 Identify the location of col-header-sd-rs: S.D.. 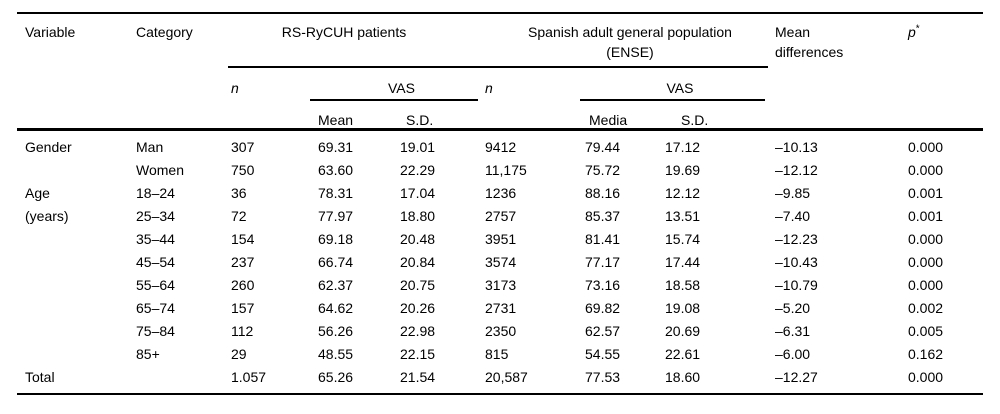
(420, 120).